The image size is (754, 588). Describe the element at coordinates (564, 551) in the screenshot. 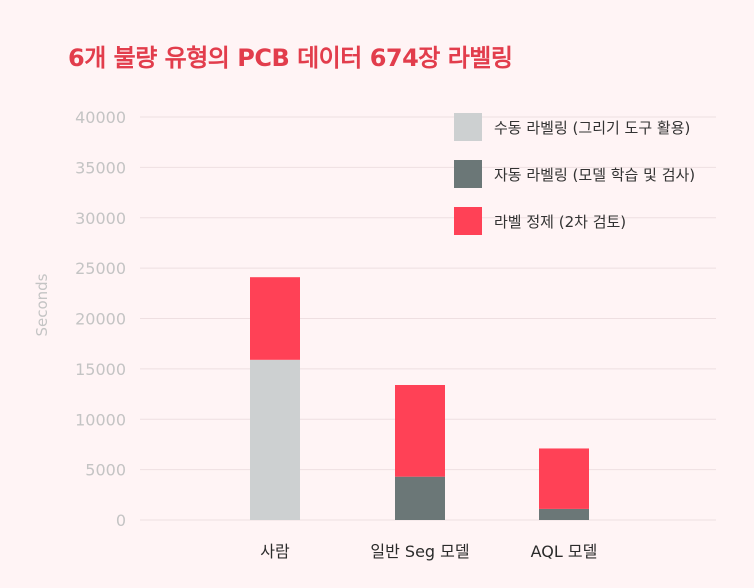

I see `x-tick-label: AQL 모델` at that location.